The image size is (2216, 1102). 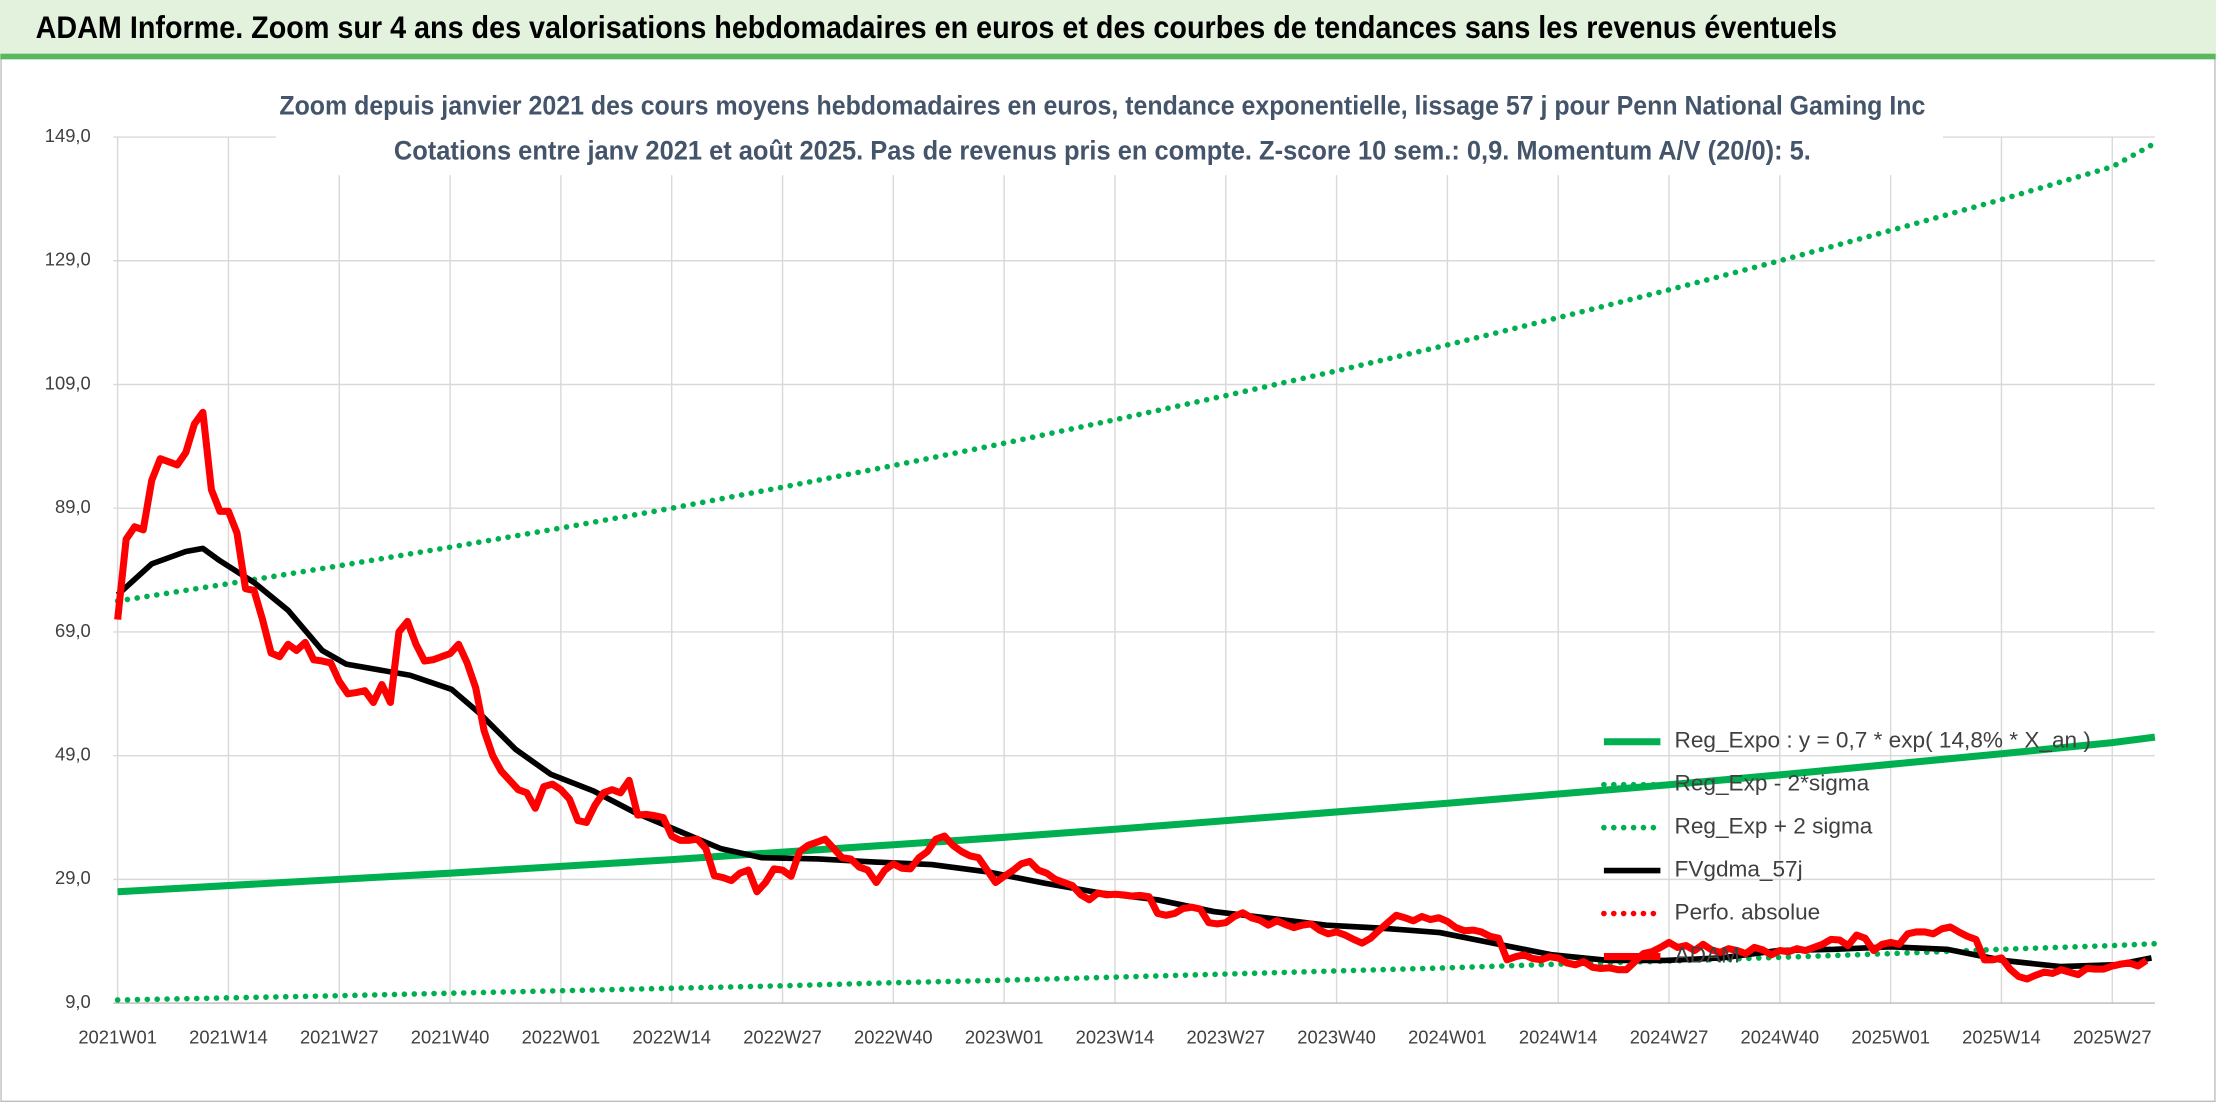 I want to click on header-band, so click(x=1108, y=28).